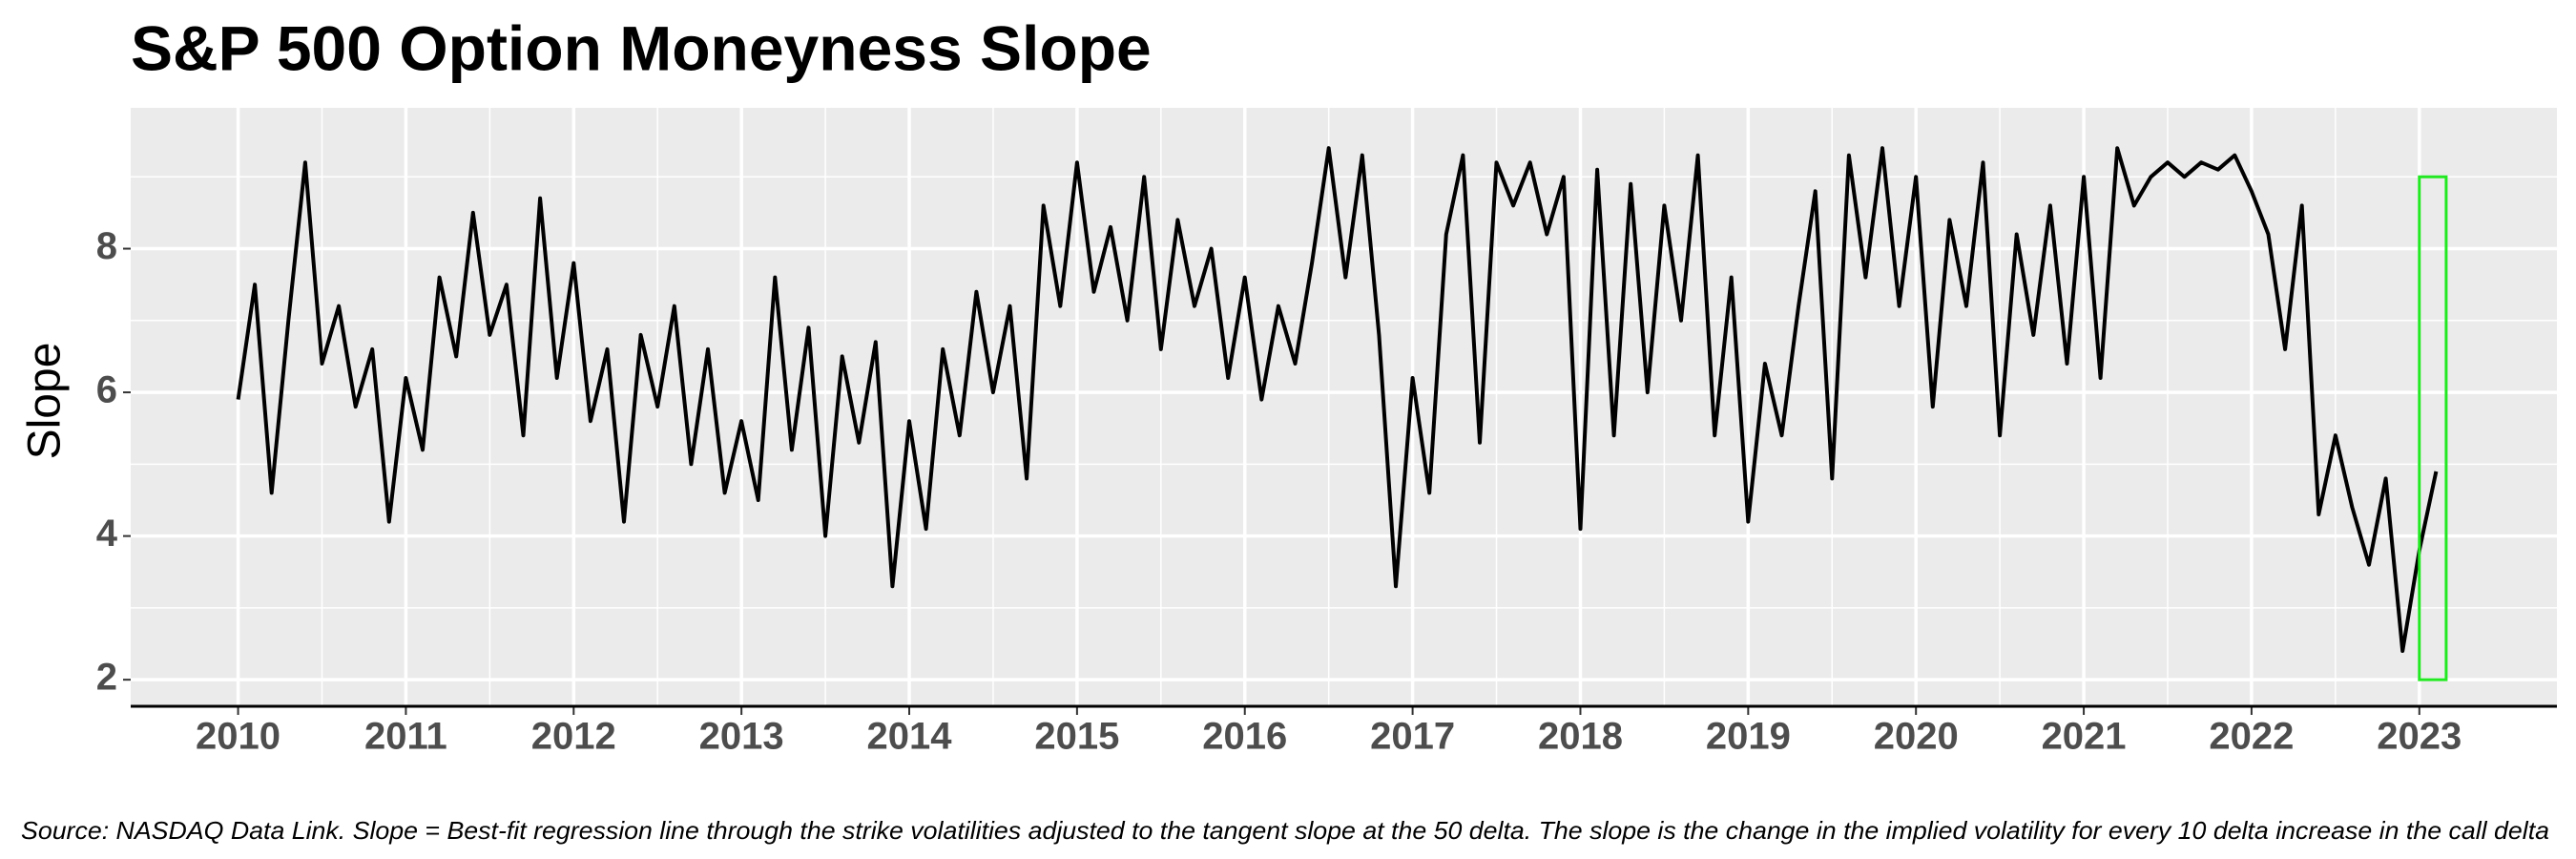  Describe the element at coordinates (741, 737) in the screenshot. I see `x-tick-label: 2013` at that location.